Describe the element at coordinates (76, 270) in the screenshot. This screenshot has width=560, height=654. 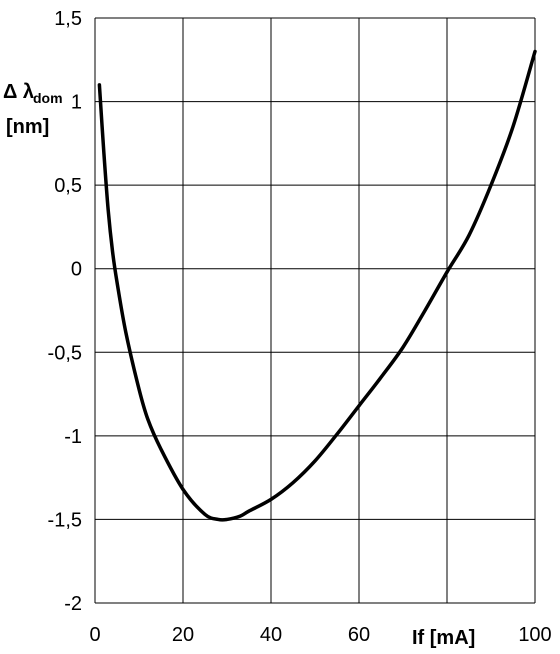
I see `y-tick-label: 0` at that location.